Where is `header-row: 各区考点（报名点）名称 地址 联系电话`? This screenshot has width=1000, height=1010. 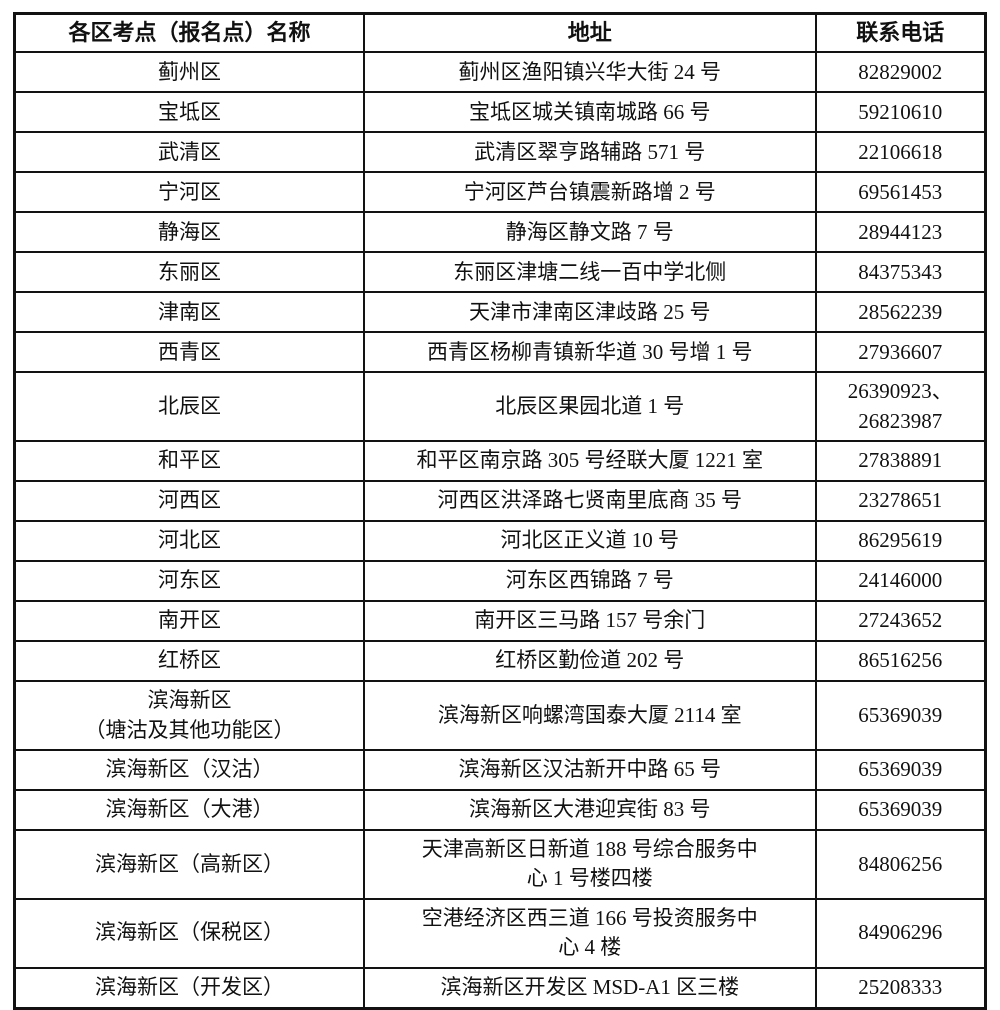 header-row: 各区考点（报名点）名称 地址 联系电话 is located at coordinates (500, 33).